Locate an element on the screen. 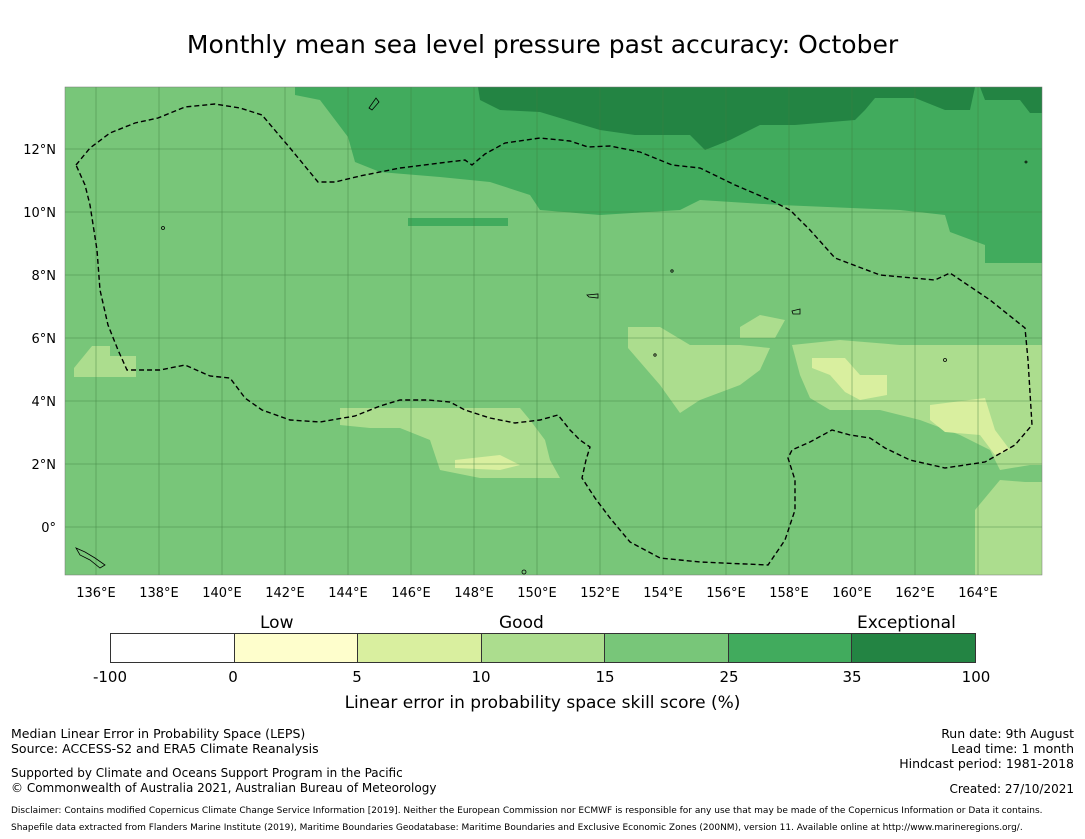 This screenshot has height=839, width=1085. field-north-exceptional is located at coordinates (760, 118).